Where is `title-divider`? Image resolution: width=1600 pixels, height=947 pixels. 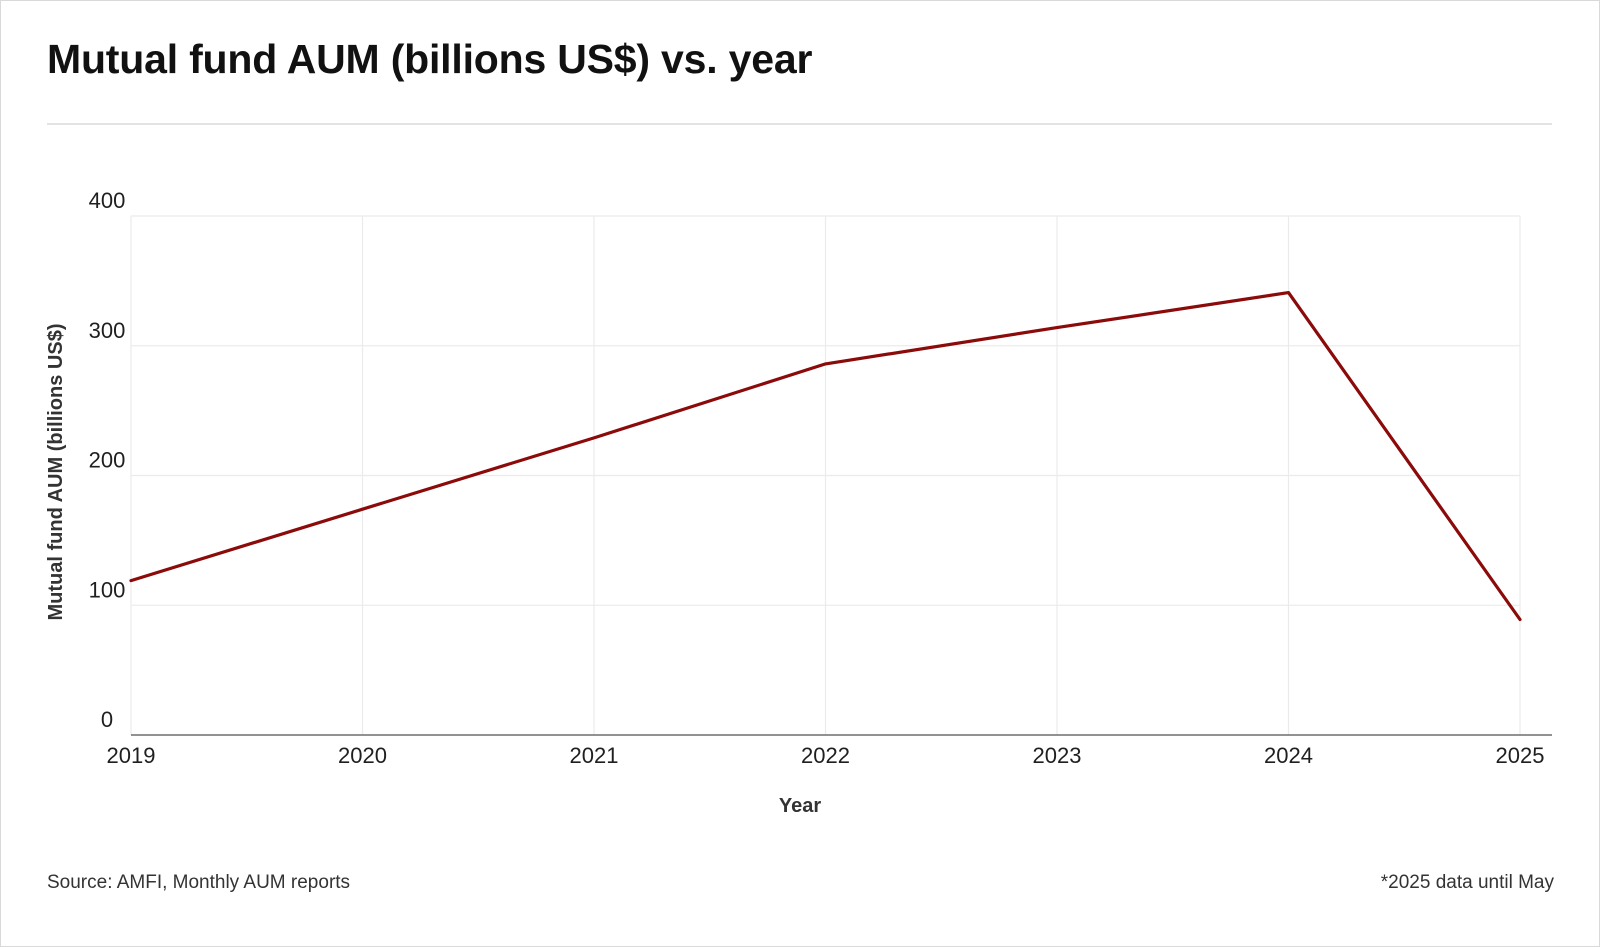 title-divider is located at coordinates (799, 124).